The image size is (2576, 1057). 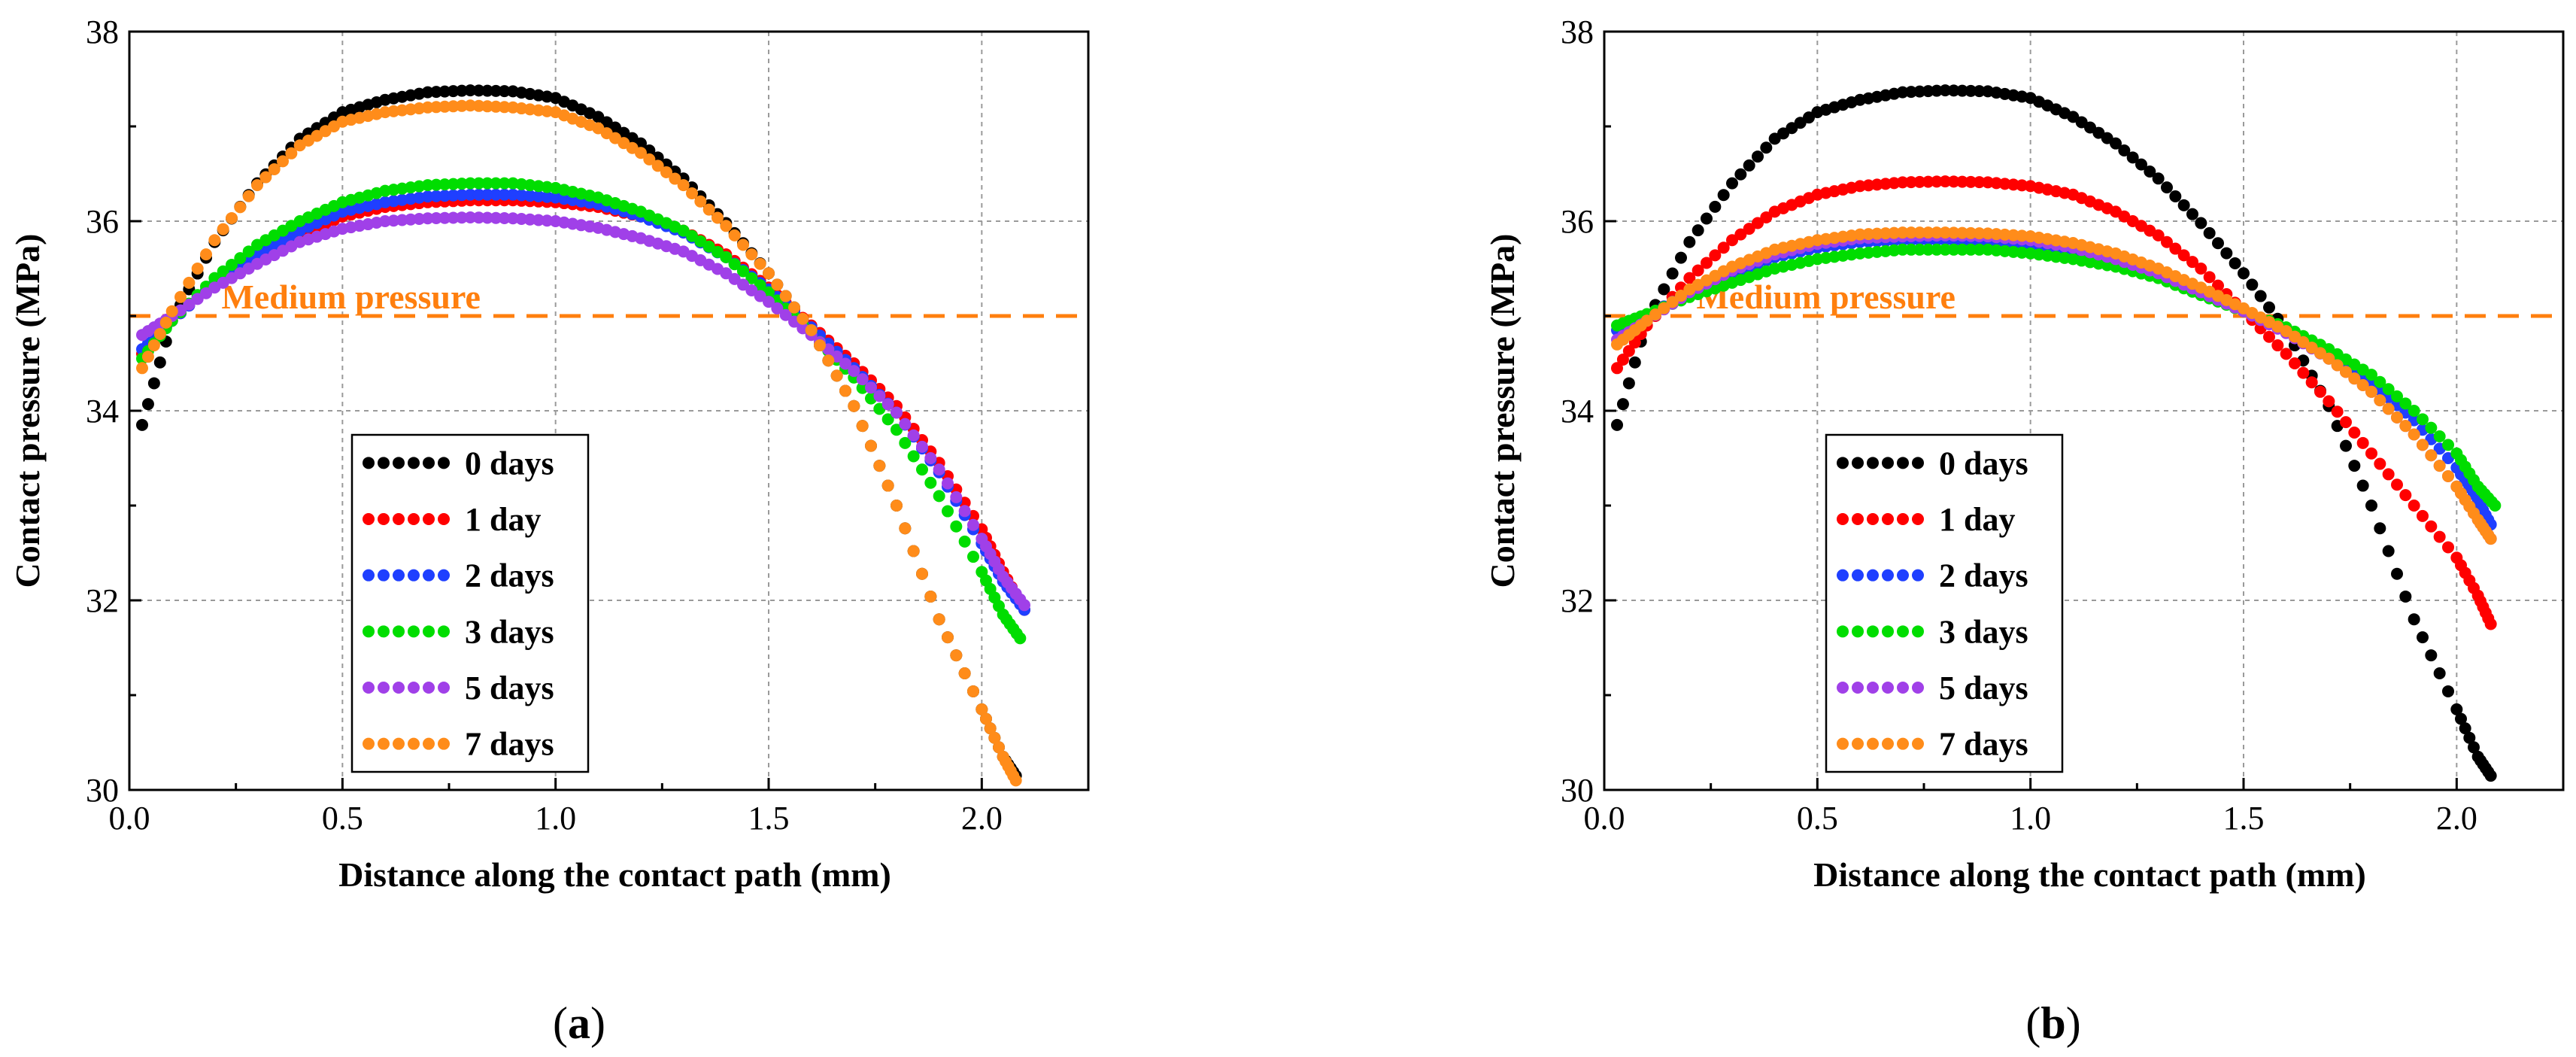 What do you see at coordinates (1983, 631) in the screenshot?
I see `legend-label: 3 days` at bounding box center [1983, 631].